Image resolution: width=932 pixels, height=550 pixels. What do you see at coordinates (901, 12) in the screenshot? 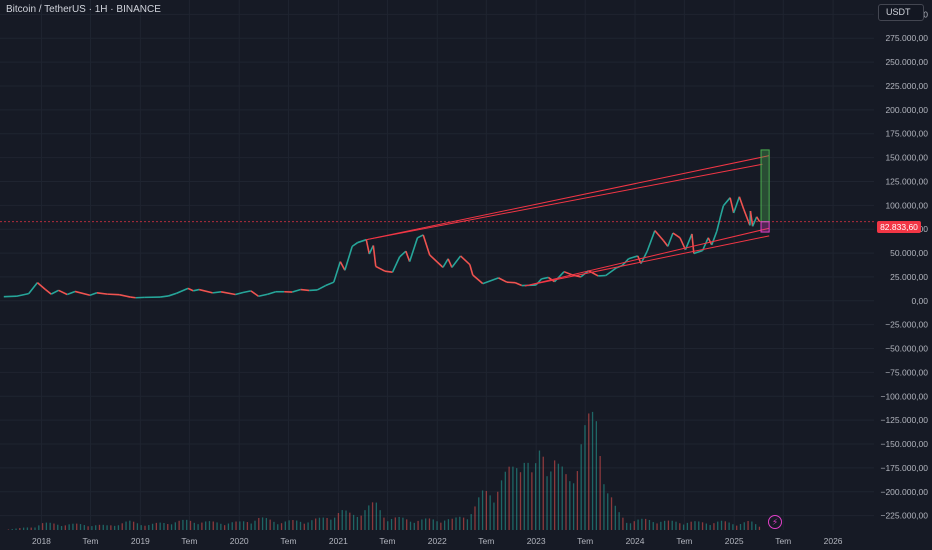
I see `currency-selector-button: USDT` at bounding box center [901, 12].